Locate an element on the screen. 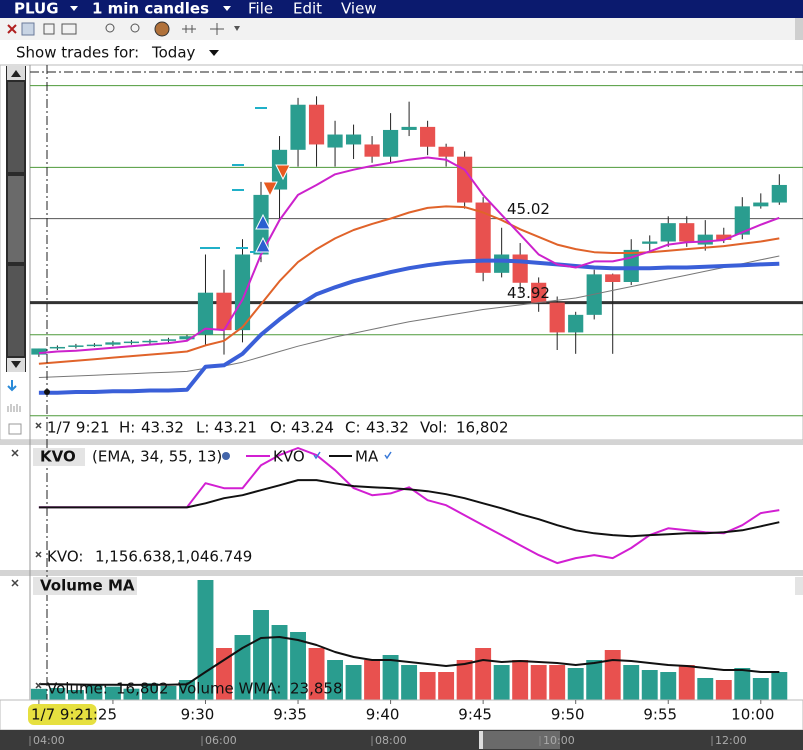 Image resolution: width=803 pixels, height=750 pixels. time-scroller: 04:00 06:00 08:00 10:00 12:00 is located at coordinates (401, 740).